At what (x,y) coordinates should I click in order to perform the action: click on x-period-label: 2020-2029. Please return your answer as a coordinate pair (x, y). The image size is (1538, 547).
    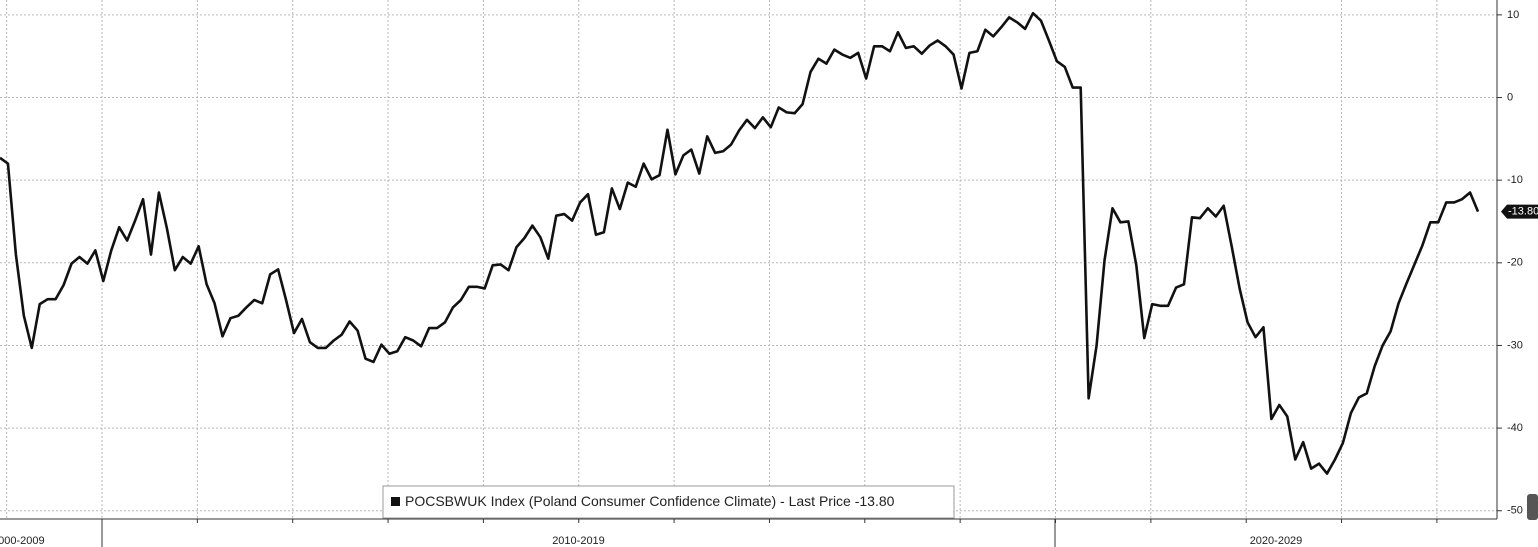
    Looking at the image, I should click on (1276, 541).